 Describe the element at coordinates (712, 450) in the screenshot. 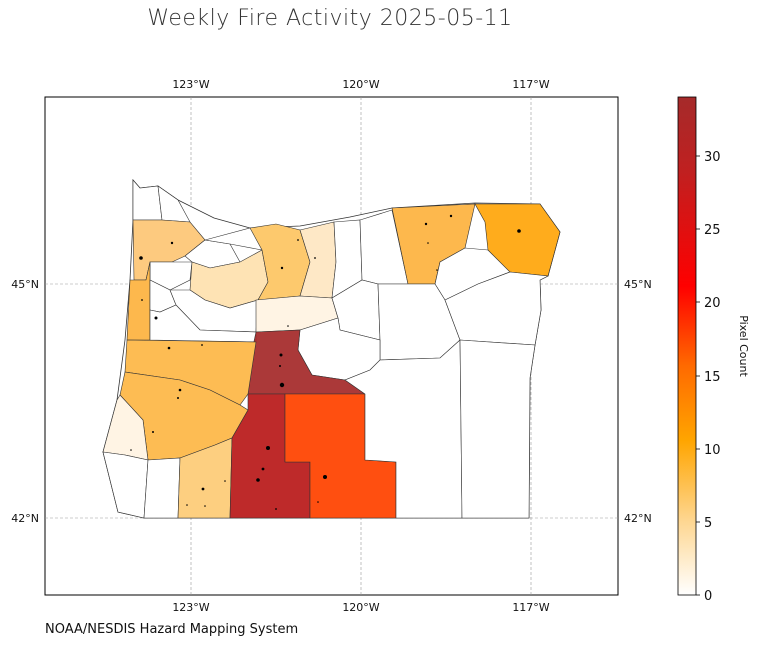

I see `colorbar-tick-label: 10` at that location.